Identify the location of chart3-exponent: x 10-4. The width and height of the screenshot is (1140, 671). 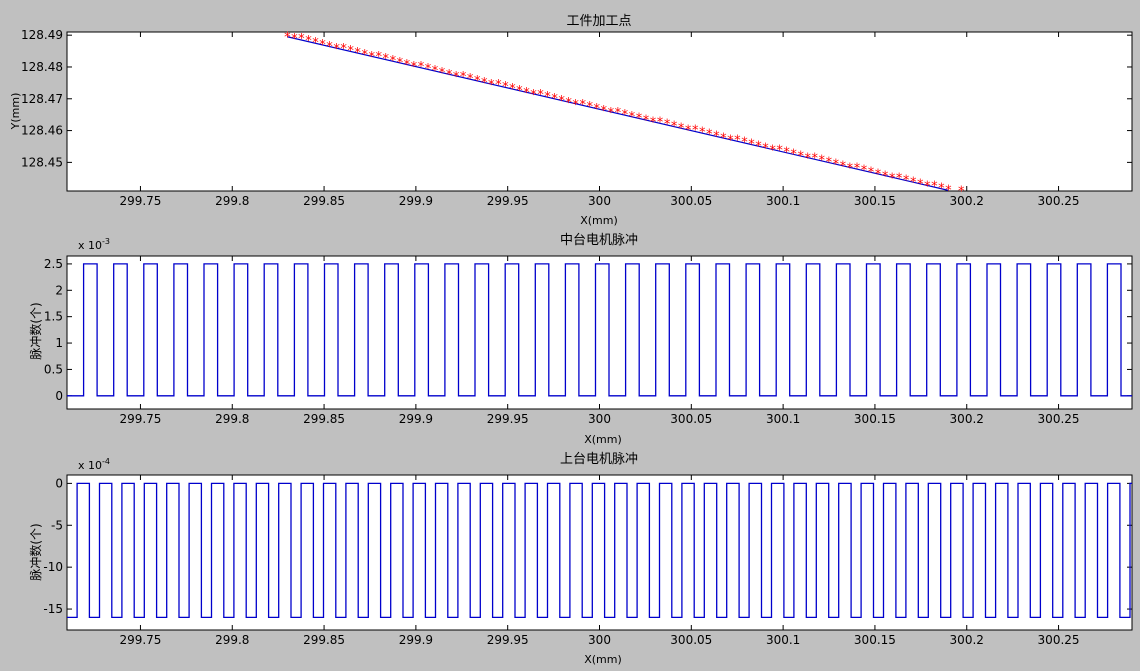
(94, 464).